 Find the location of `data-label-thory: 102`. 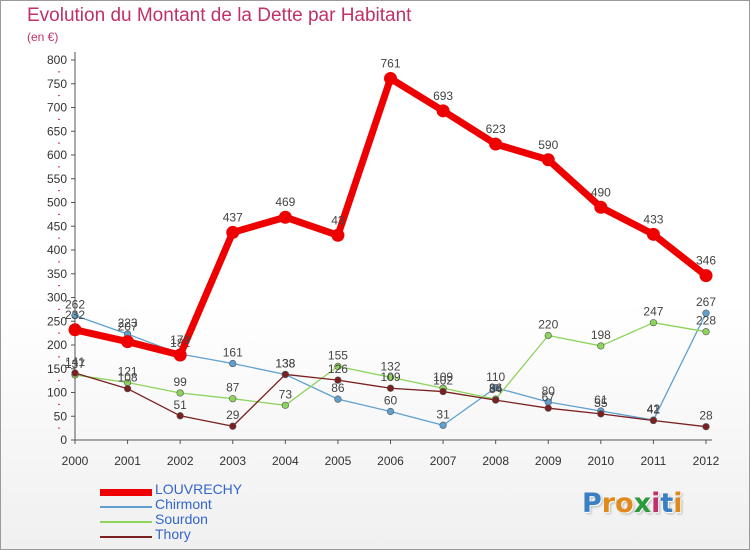

data-label-thory: 102 is located at coordinates (443, 381).